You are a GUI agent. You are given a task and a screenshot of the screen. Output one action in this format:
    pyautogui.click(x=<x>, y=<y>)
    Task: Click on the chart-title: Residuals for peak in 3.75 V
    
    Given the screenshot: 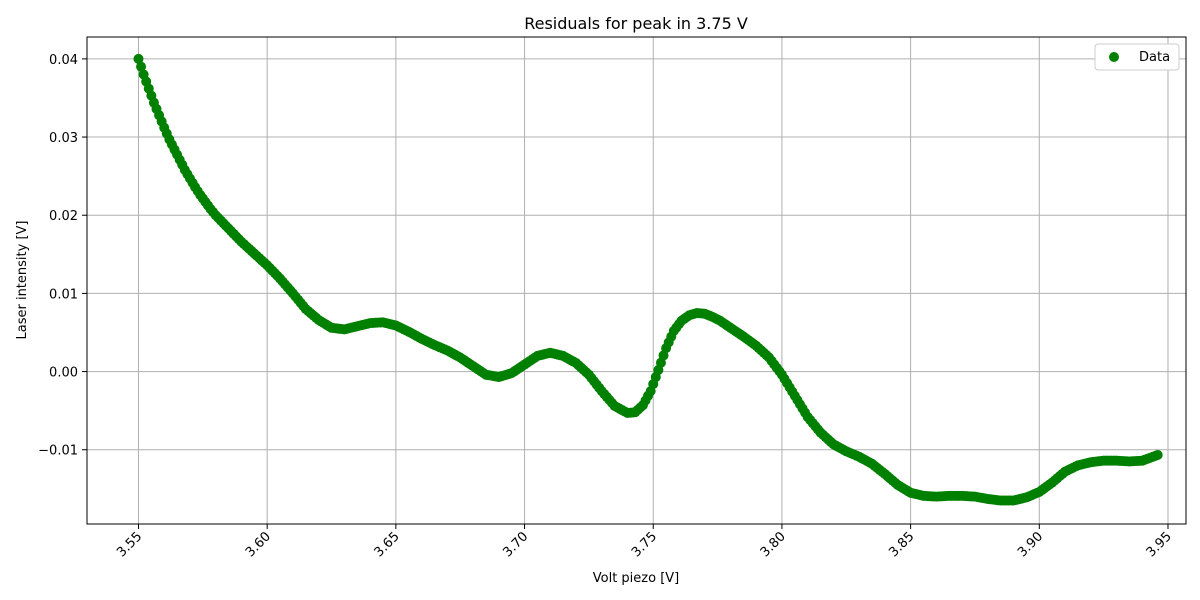 What is the action you would take?
    pyautogui.click(x=636, y=23)
    